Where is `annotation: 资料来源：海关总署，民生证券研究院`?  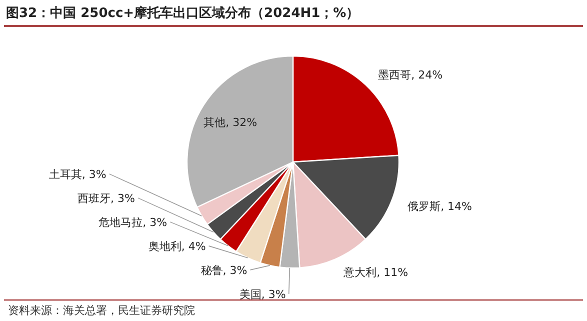
annotation: 资料来源：海关总署，民生证券研究院 is located at coordinates (101, 310).